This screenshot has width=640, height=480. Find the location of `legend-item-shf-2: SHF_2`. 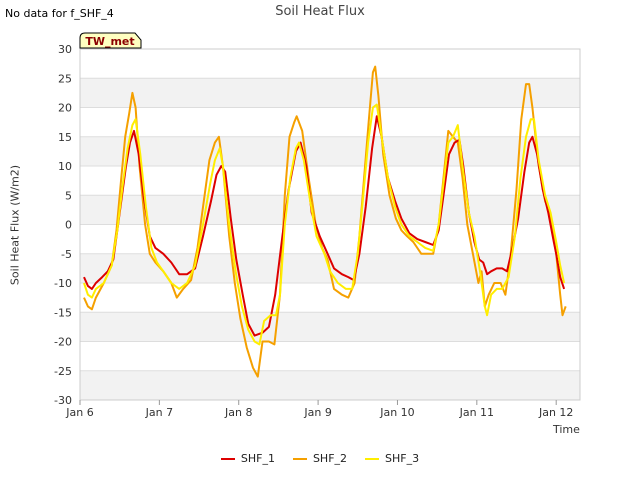

legend-item-shf-2: SHF_2 is located at coordinates (320, 458).